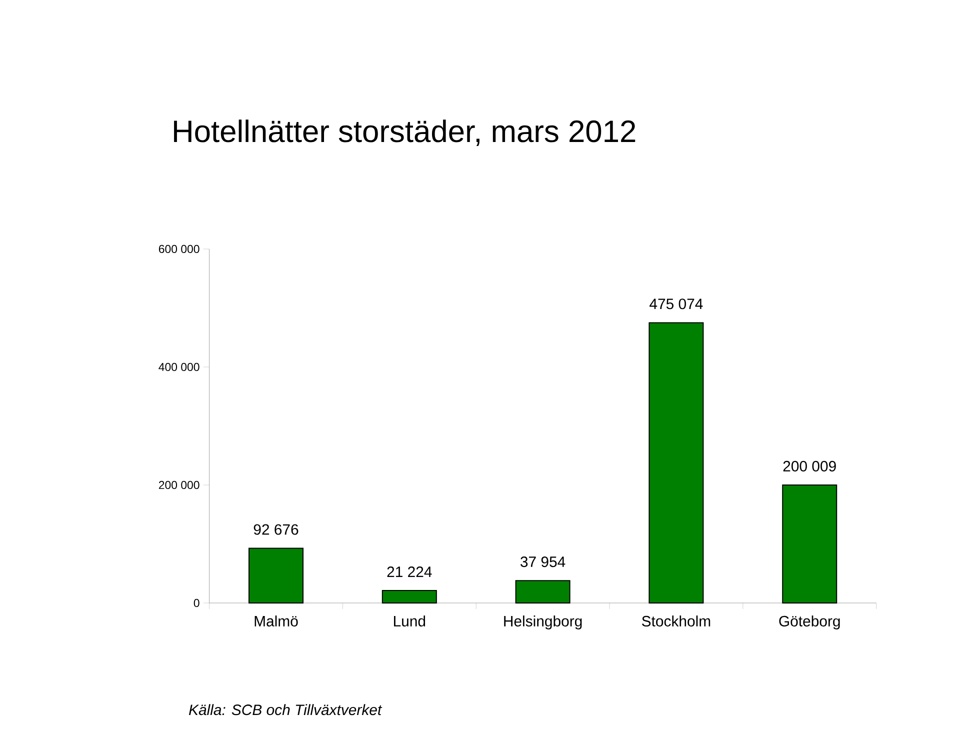  I want to click on x-tick-label: Malmö, so click(276, 621).